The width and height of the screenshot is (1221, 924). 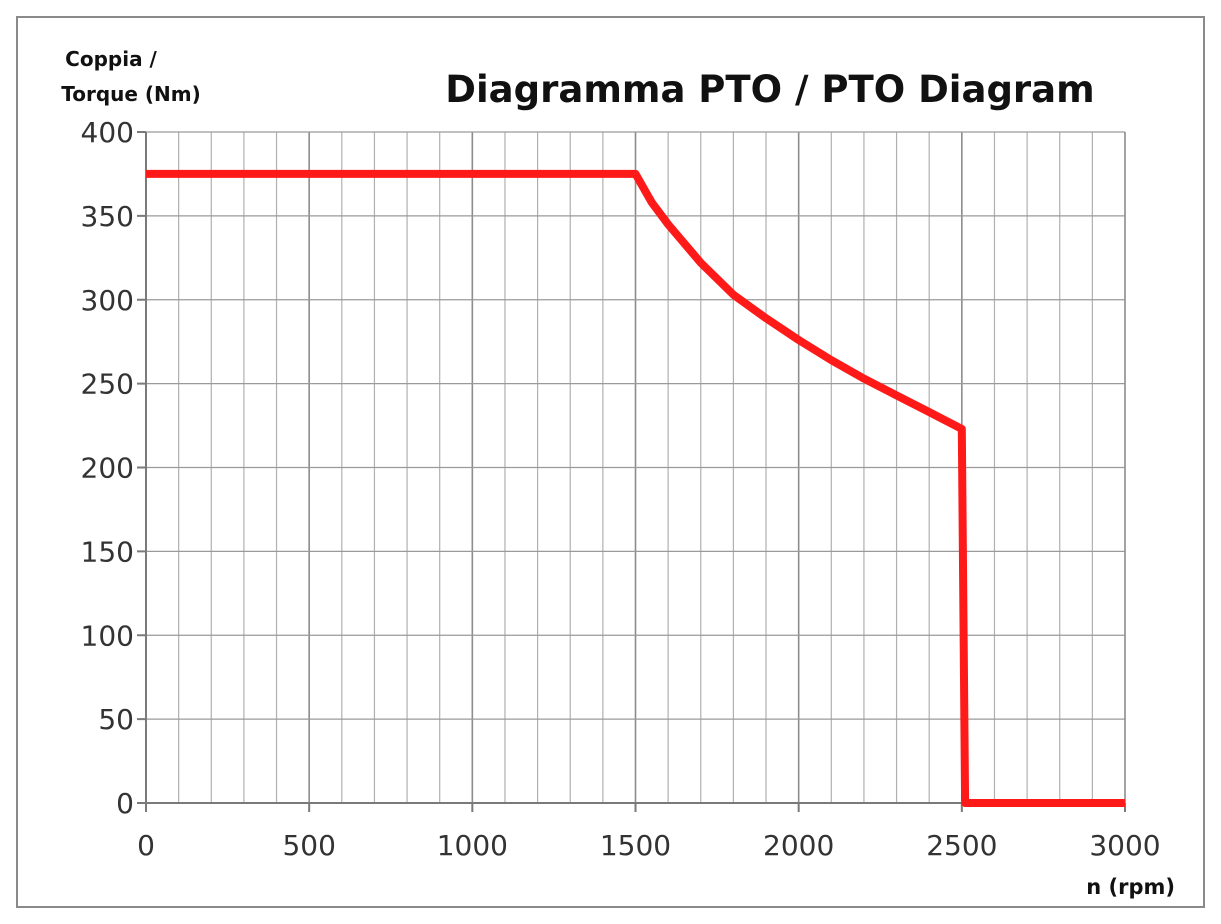 I want to click on y-tick-label: 100, so click(x=107, y=635).